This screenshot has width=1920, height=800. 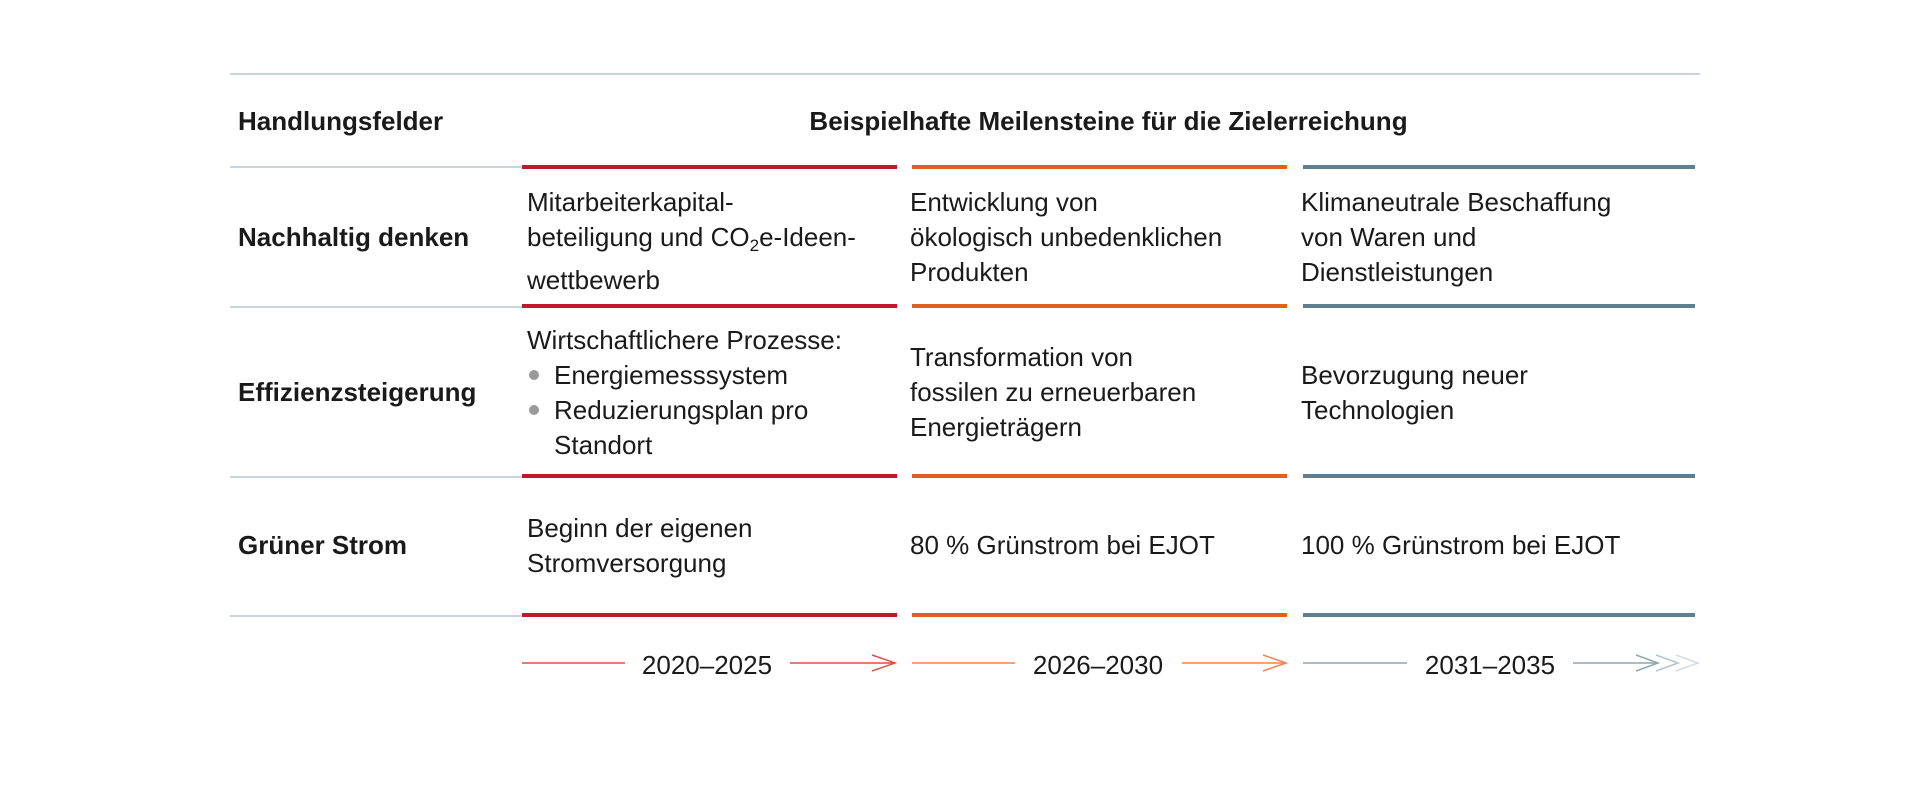 I want to click on cell-r1-c2-line3: Produkten, so click(x=969, y=272).